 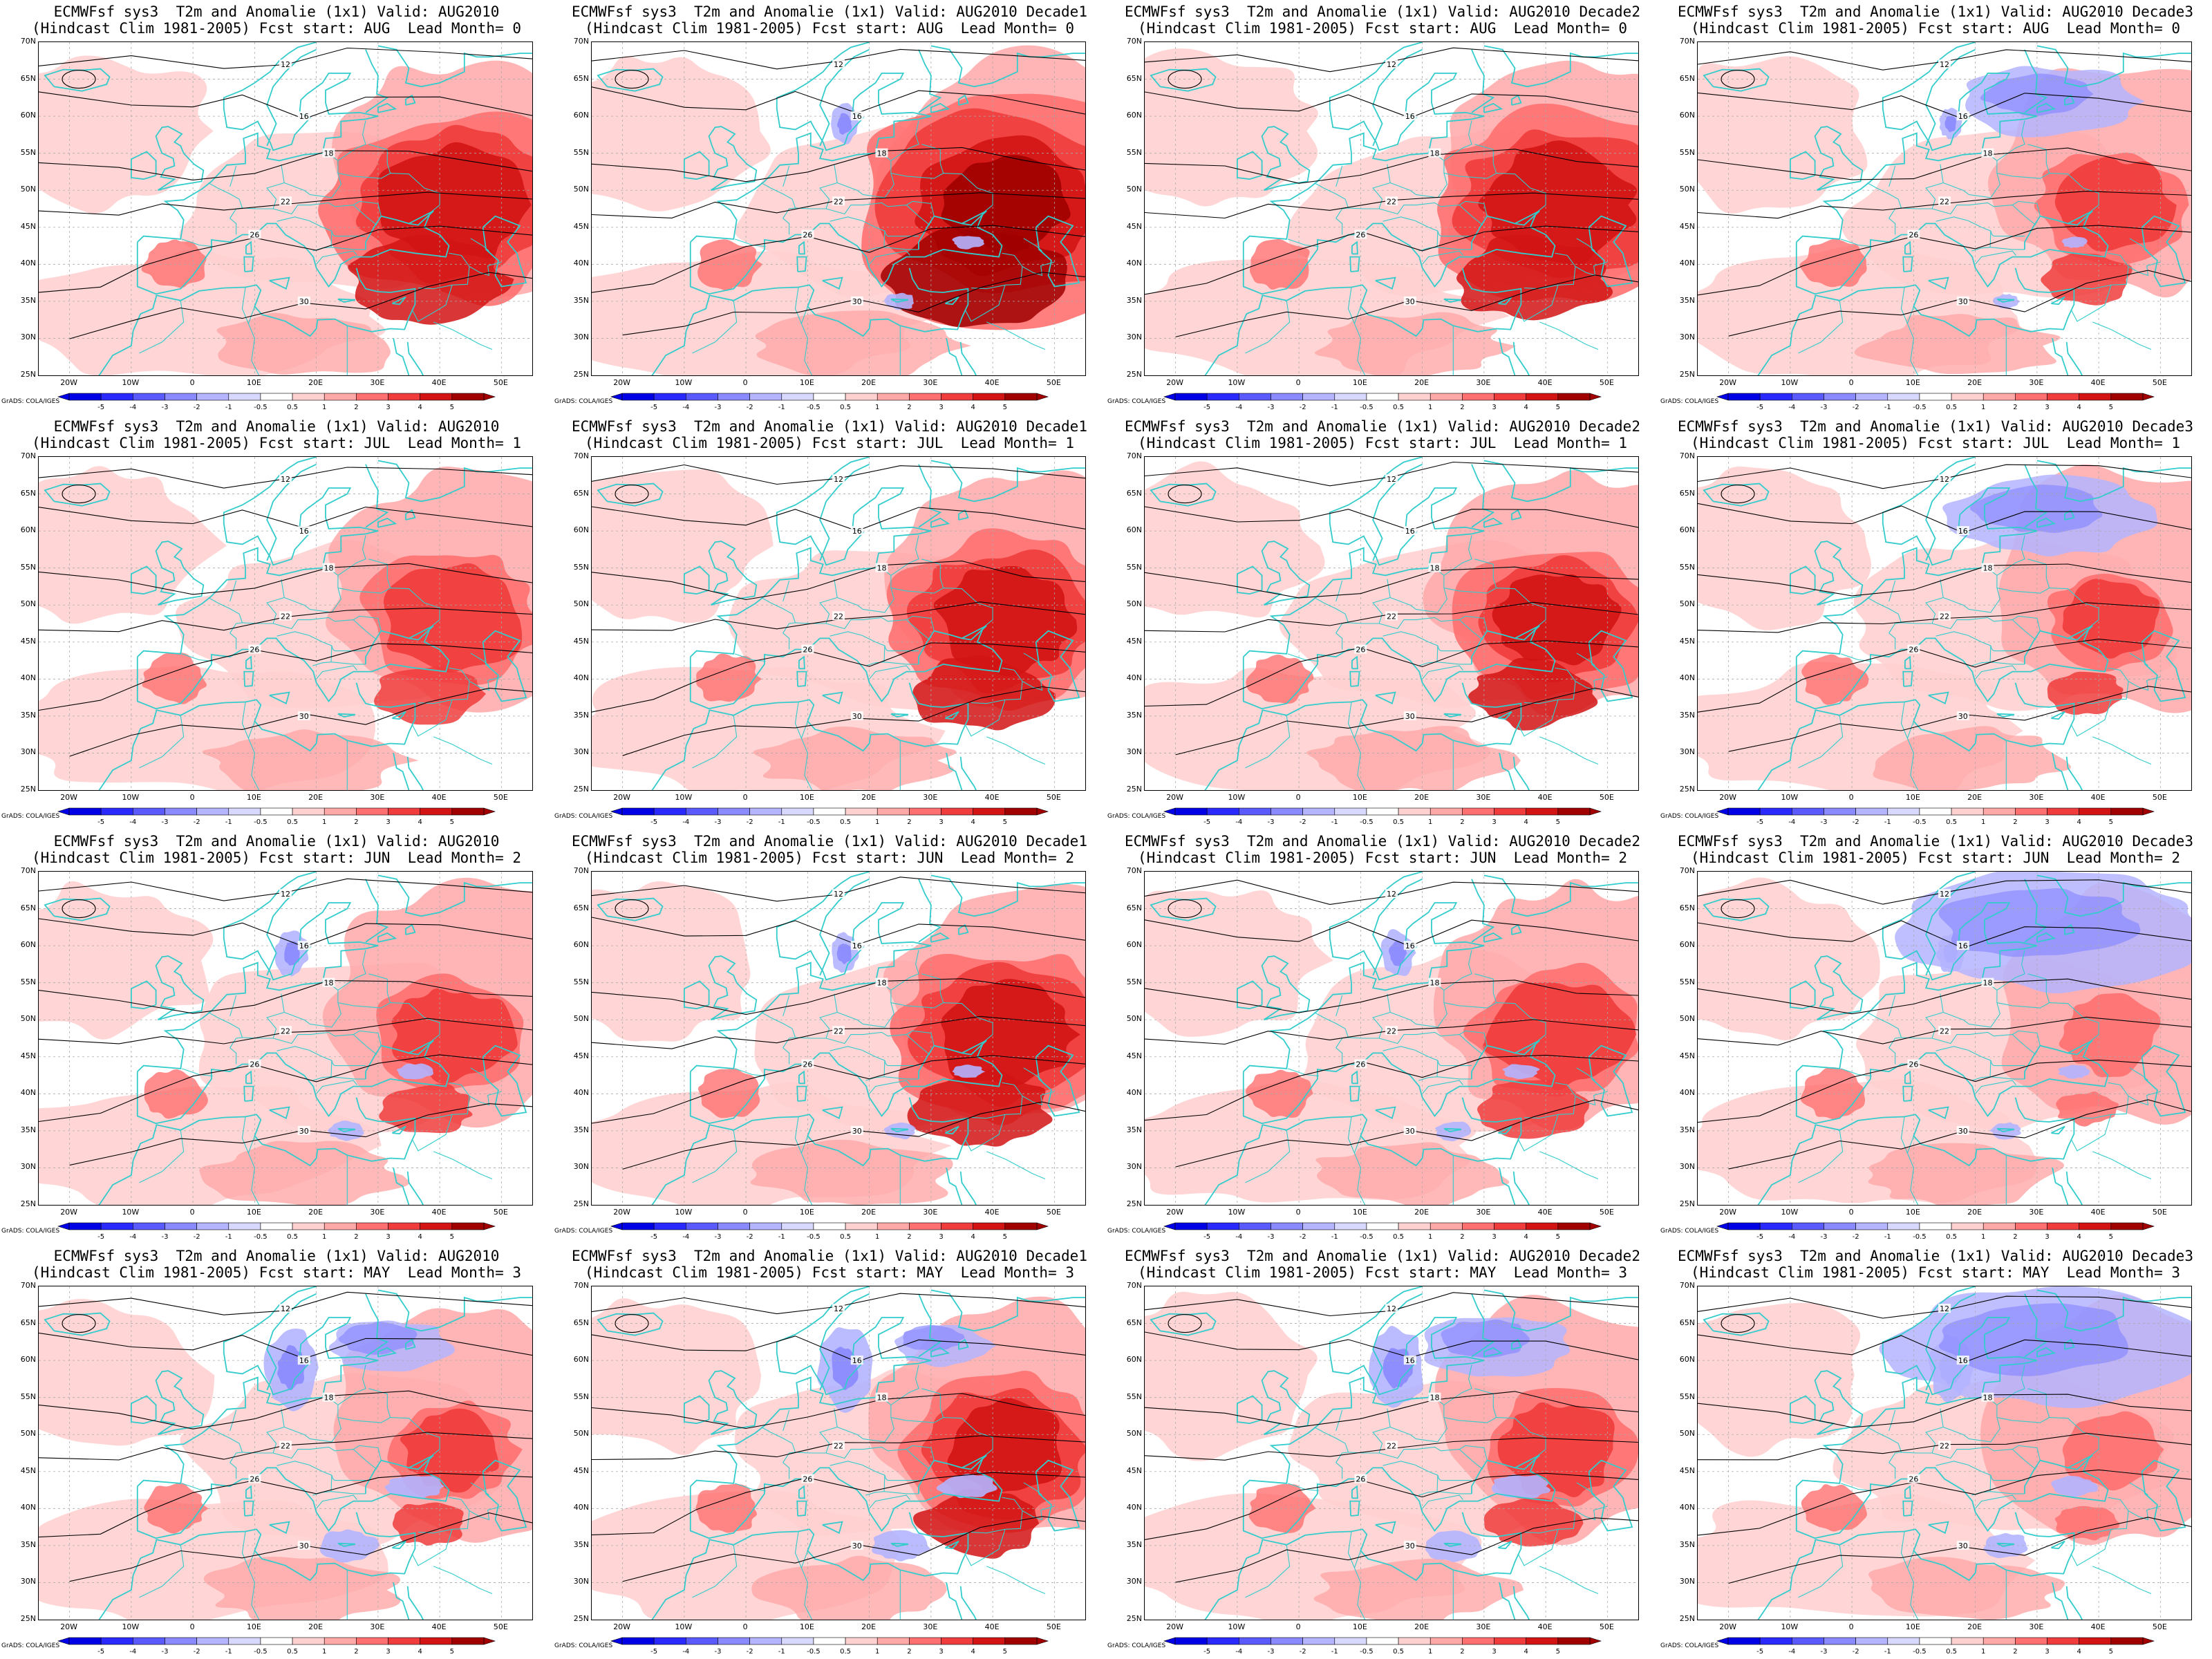 What do you see at coordinates (1944, 201) in the screenshot?
I see `contour-label: 22` at bounding box center [1944, 201].